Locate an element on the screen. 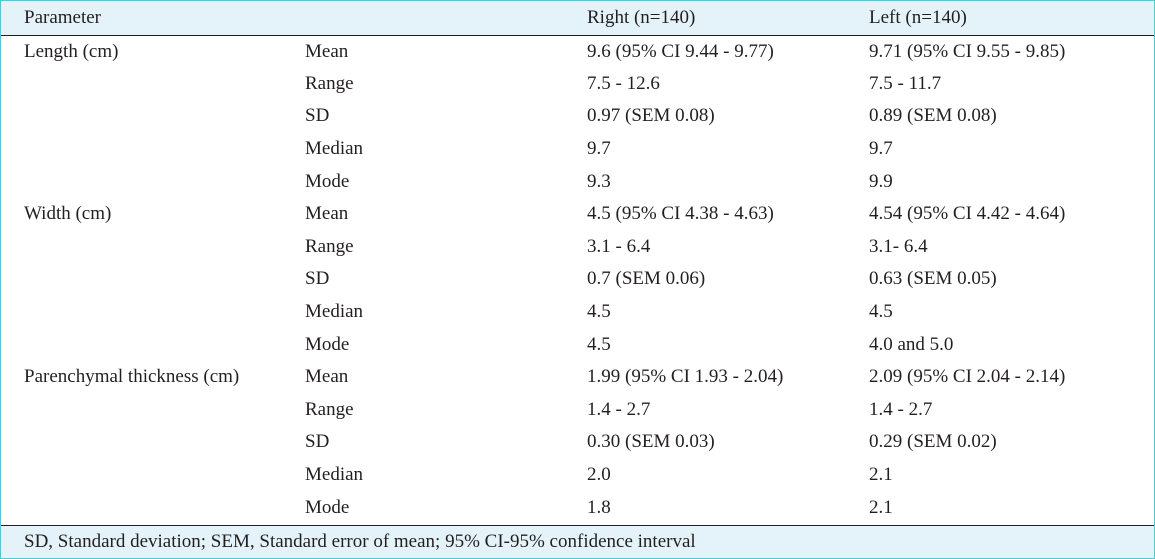 The width and height of the screenshot is (1155, 559). row-right-value: 0.97 (SEM 0.08) is located at coordinates (651, 116).